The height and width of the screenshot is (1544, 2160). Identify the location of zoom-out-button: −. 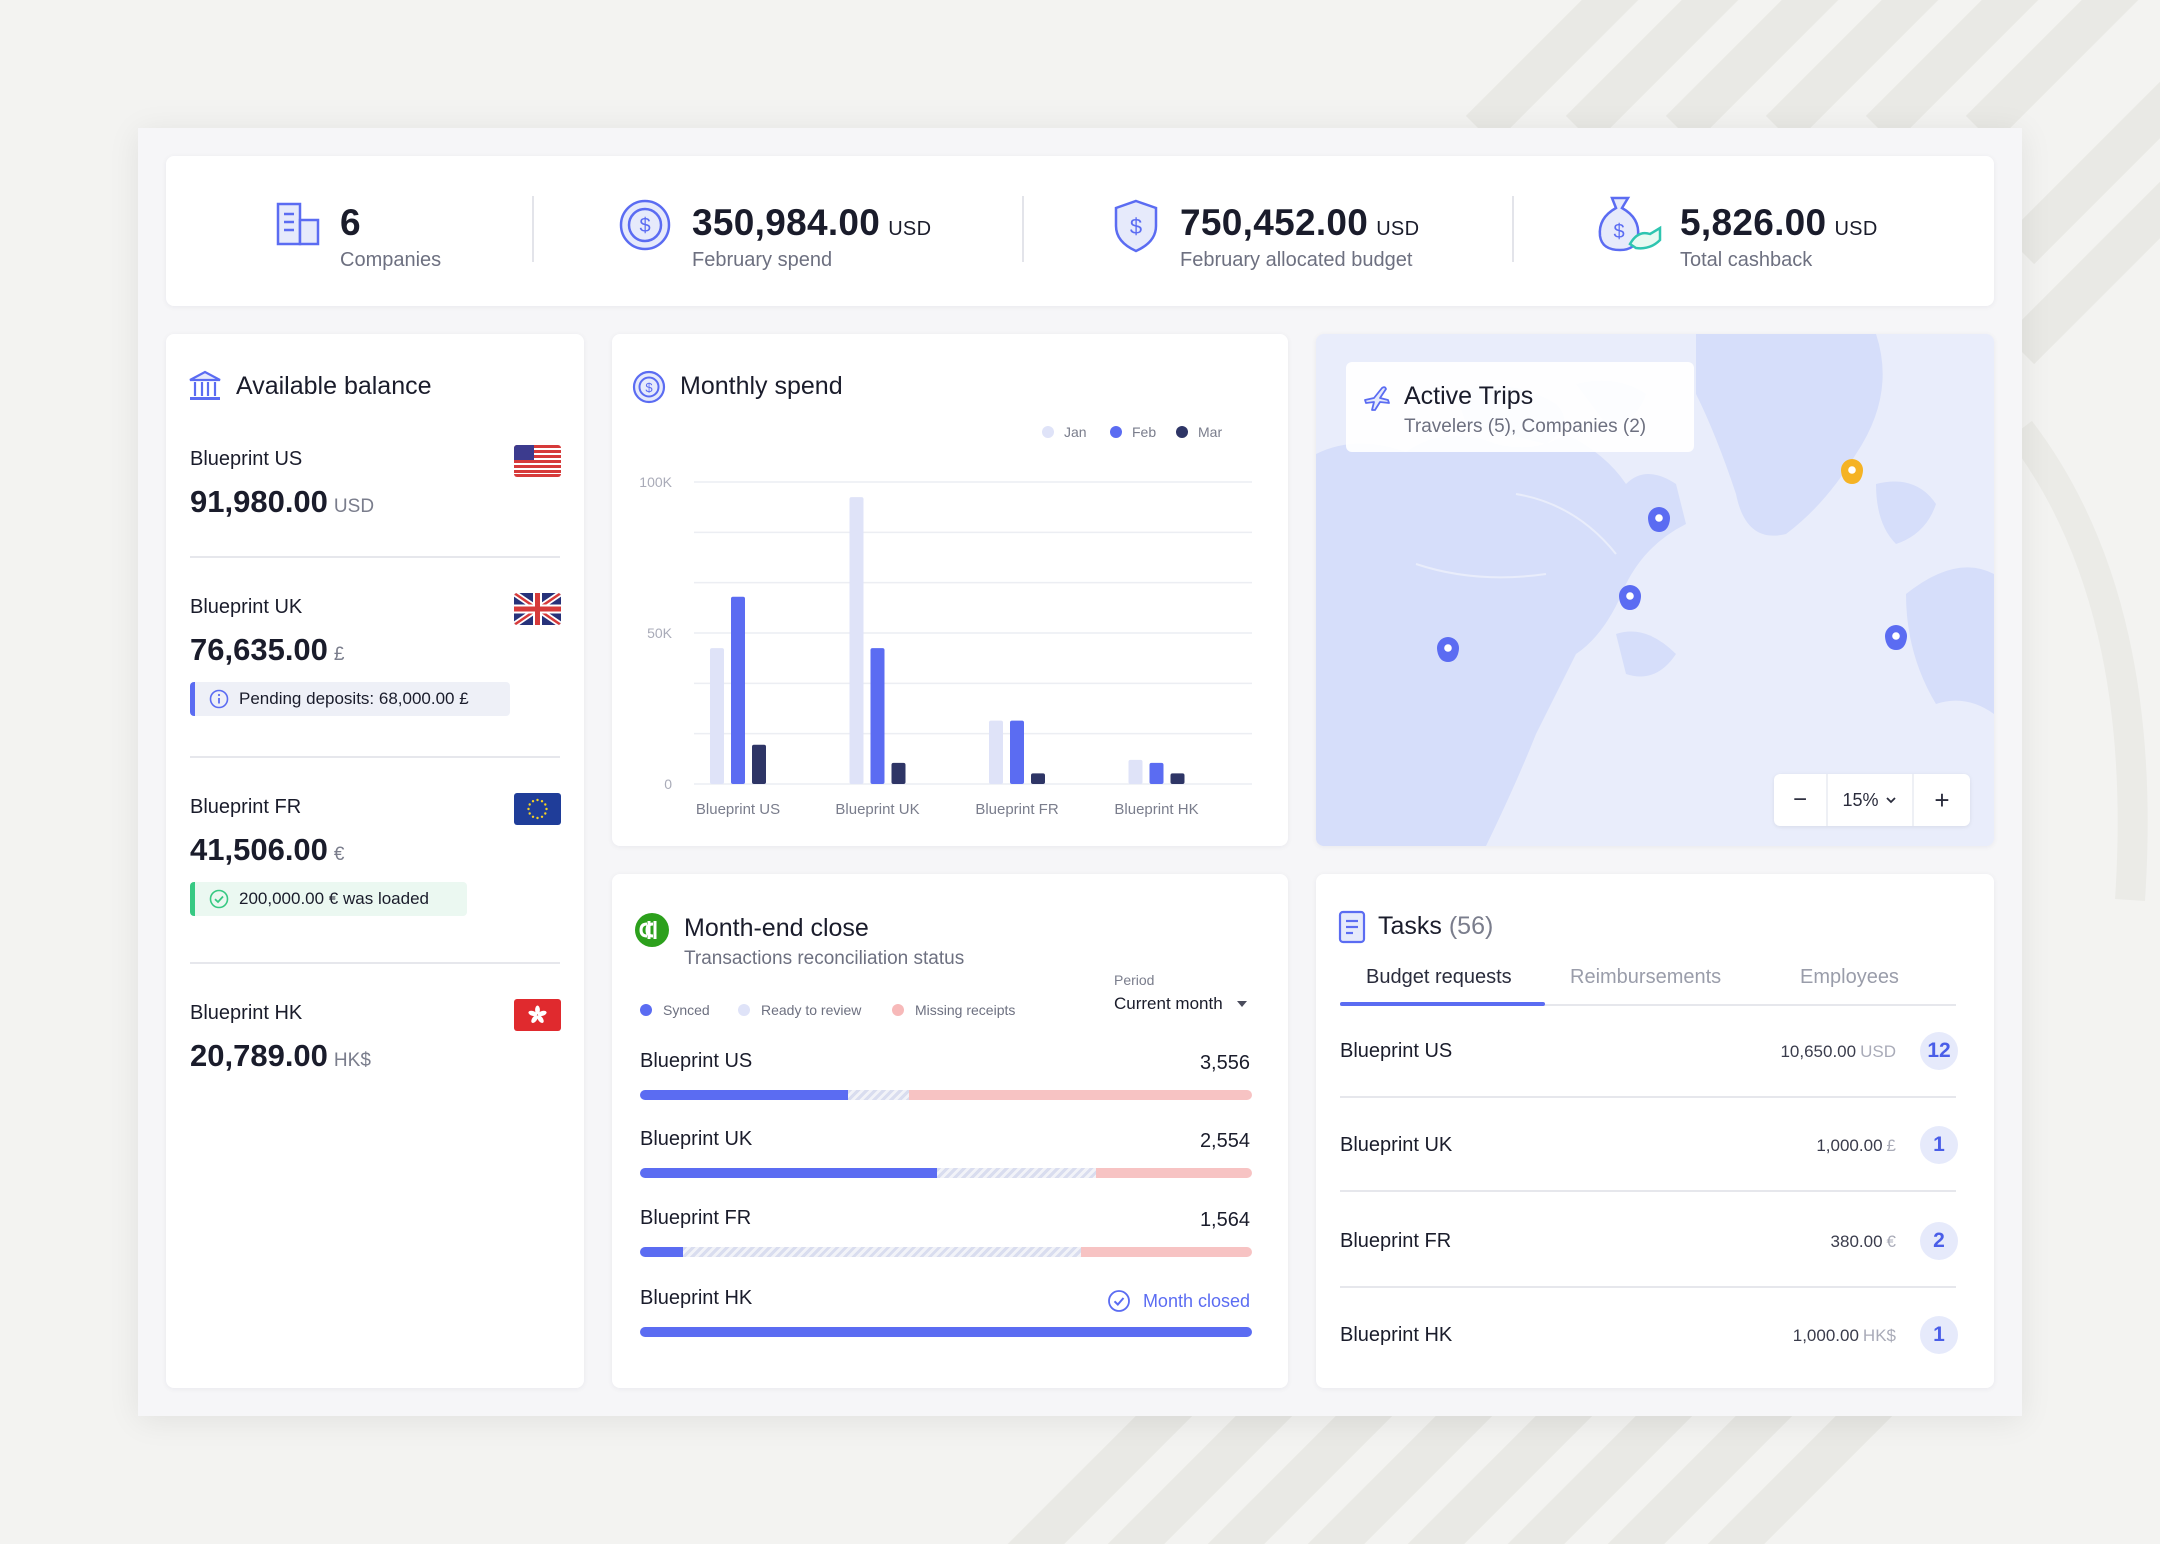
(1801, 800).